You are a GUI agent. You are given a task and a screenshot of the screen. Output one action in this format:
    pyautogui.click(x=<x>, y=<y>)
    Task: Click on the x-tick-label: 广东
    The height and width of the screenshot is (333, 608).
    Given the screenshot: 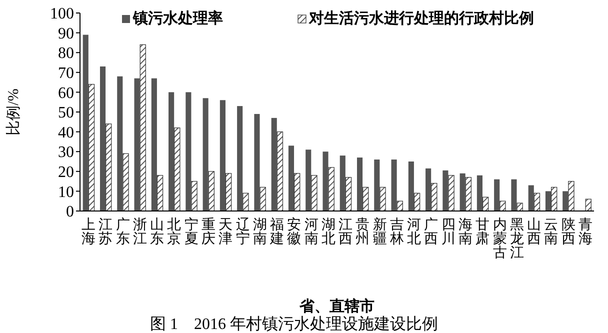 What is the action you would take?
    pyautogui.click(x=123, y=232)
    